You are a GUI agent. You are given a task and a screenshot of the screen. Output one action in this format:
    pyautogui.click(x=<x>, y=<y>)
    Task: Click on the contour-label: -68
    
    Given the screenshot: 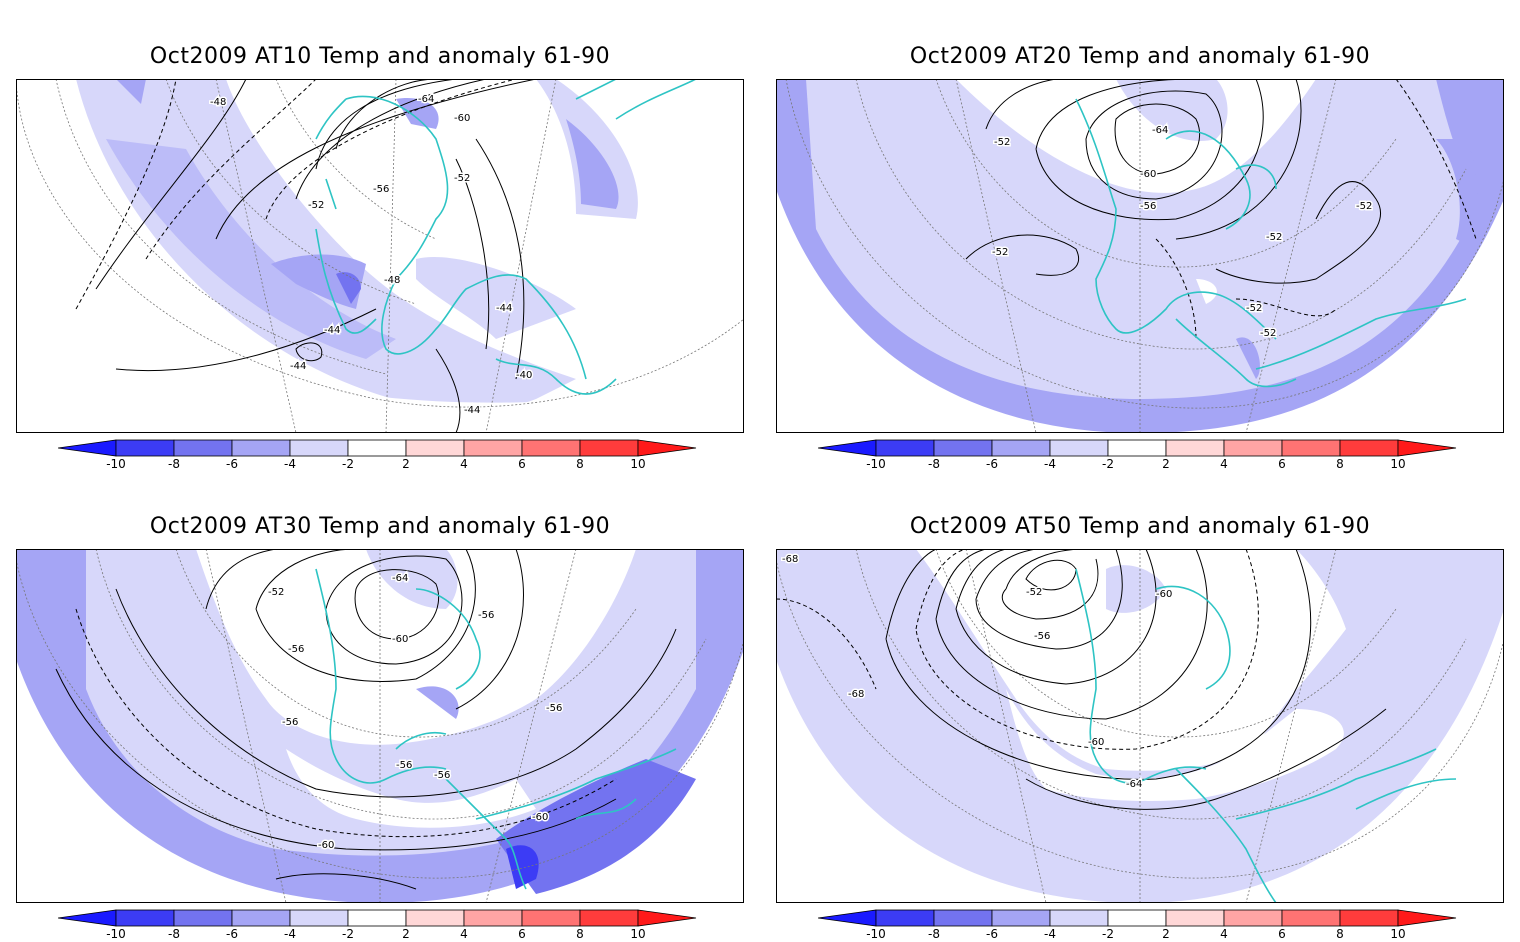 What is the action you would take?
    pyautogui.click(x=790, y=559)
    